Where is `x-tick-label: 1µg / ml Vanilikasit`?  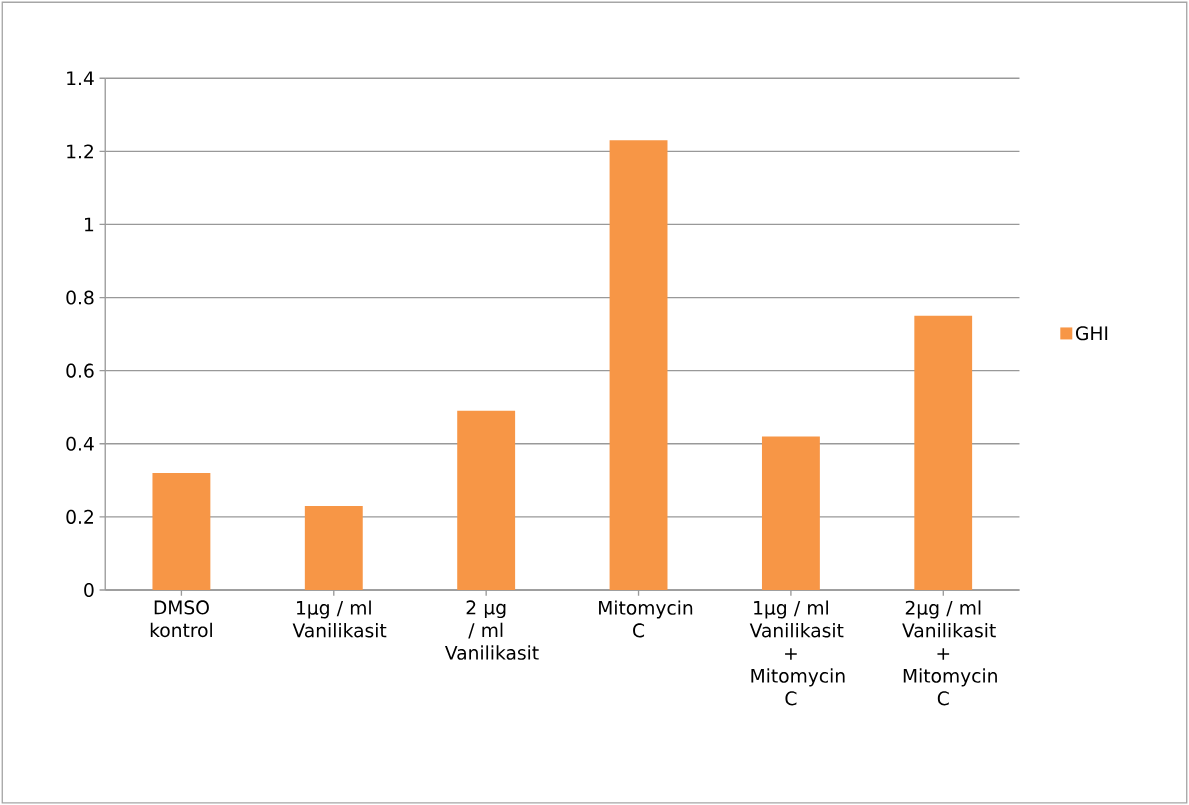 x-tick-label: 1µg / ml Vanilikasit is located at coordinates (339, 619).